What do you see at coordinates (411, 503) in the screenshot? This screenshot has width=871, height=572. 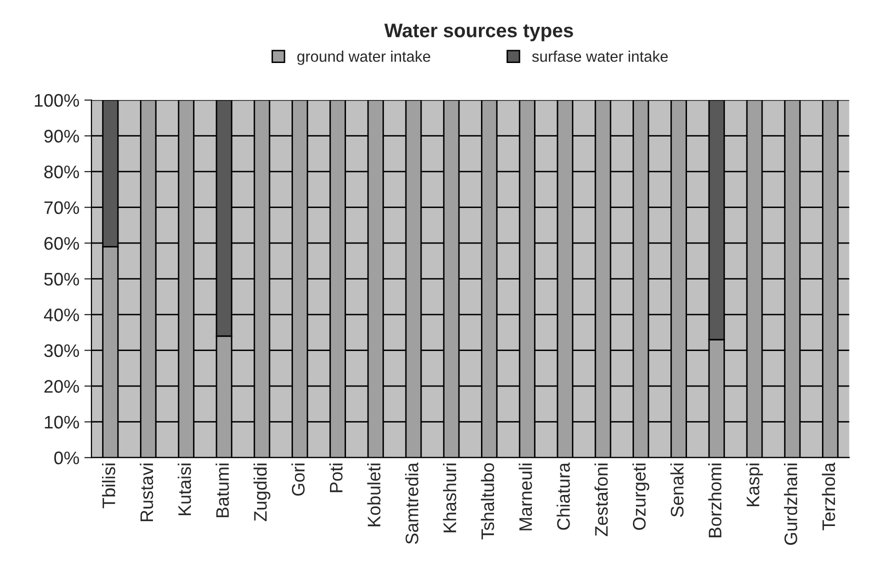 I see `x-tick-label: Samtredia` at bounding box center [411, 503].